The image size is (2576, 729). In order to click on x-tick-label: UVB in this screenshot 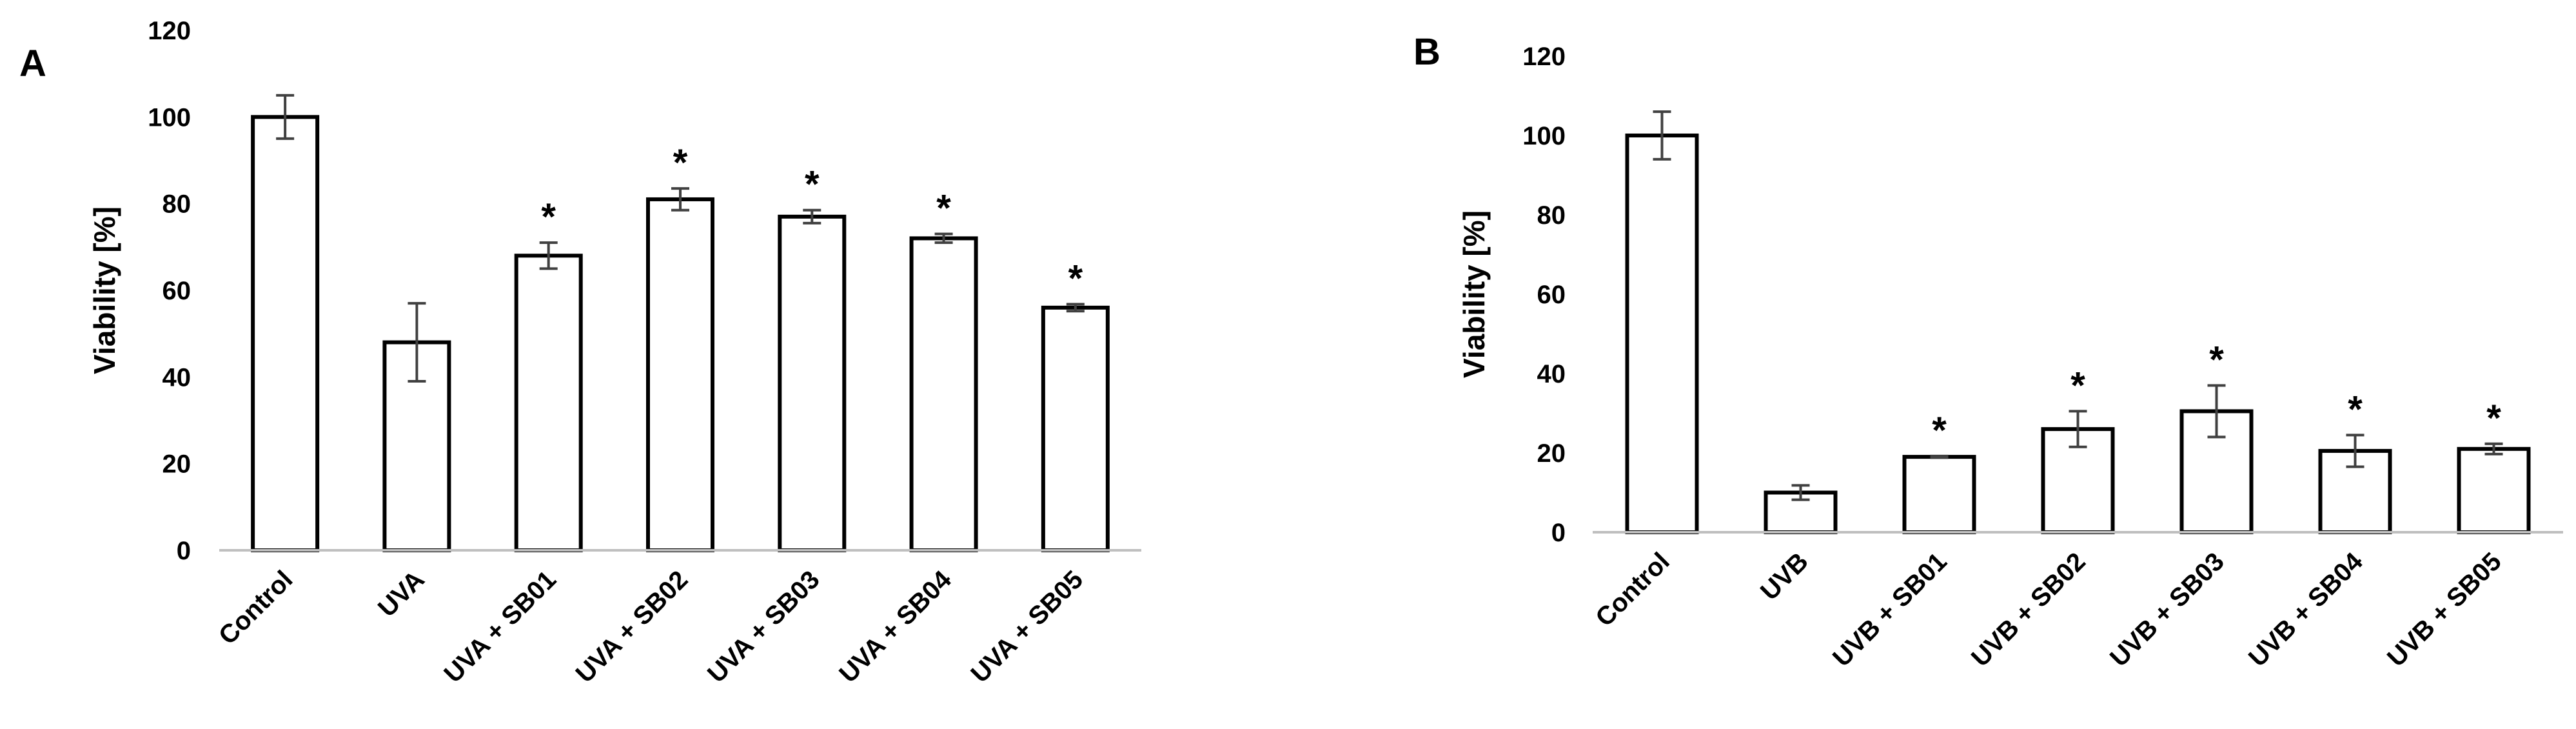, I will do `click(1785, 576)`.